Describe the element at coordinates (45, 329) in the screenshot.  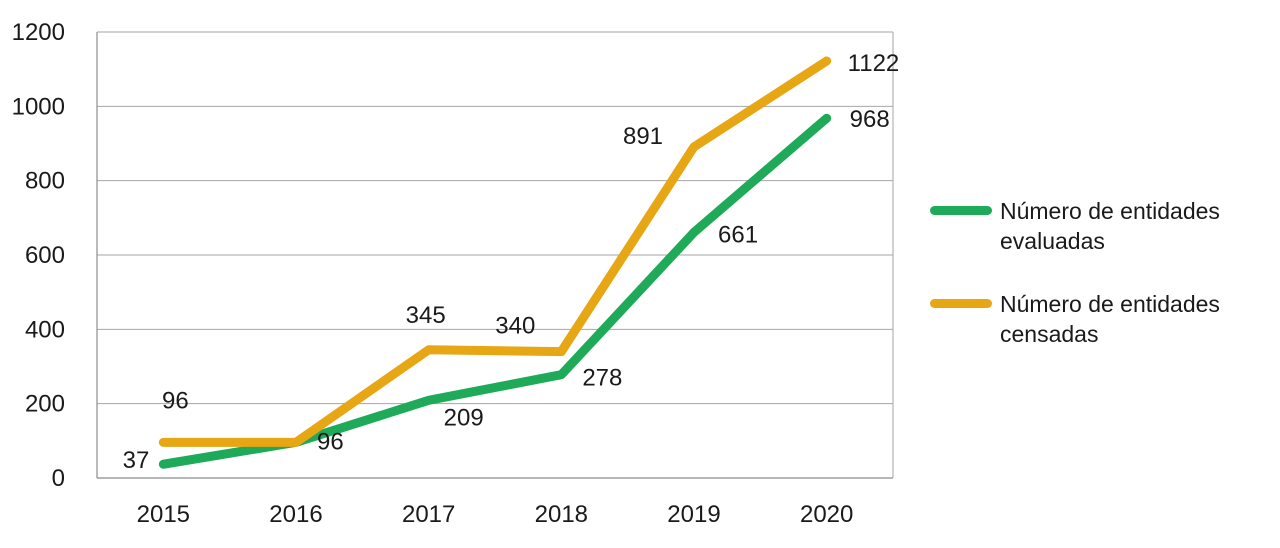
I see `y-axis-tick-label: 400` at that location.